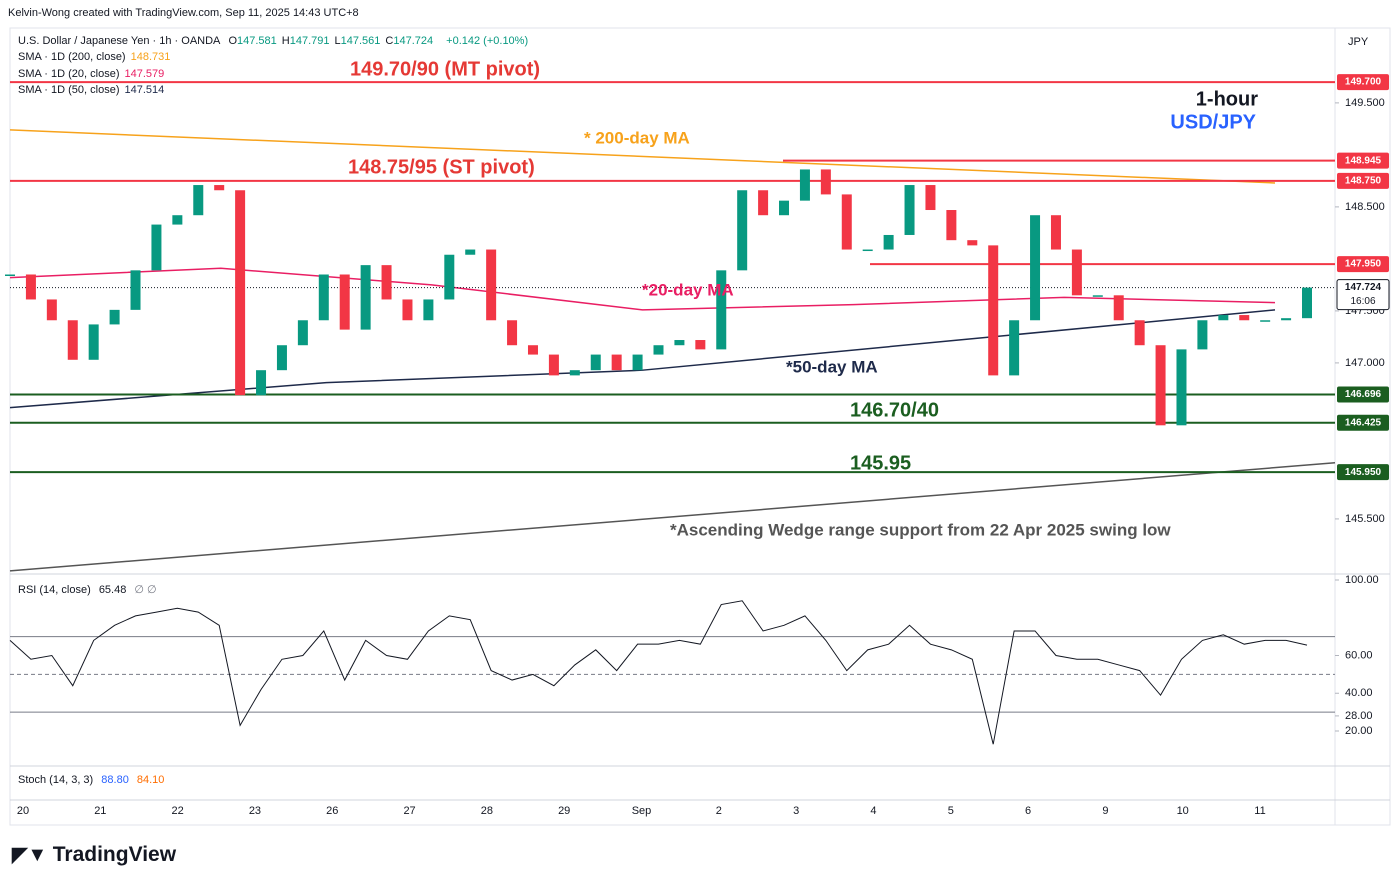 The image size is (1400, 884). Describe the element at coordinates (719, 811) in the screenshot. I see `x-tick-label: 2` at that location.